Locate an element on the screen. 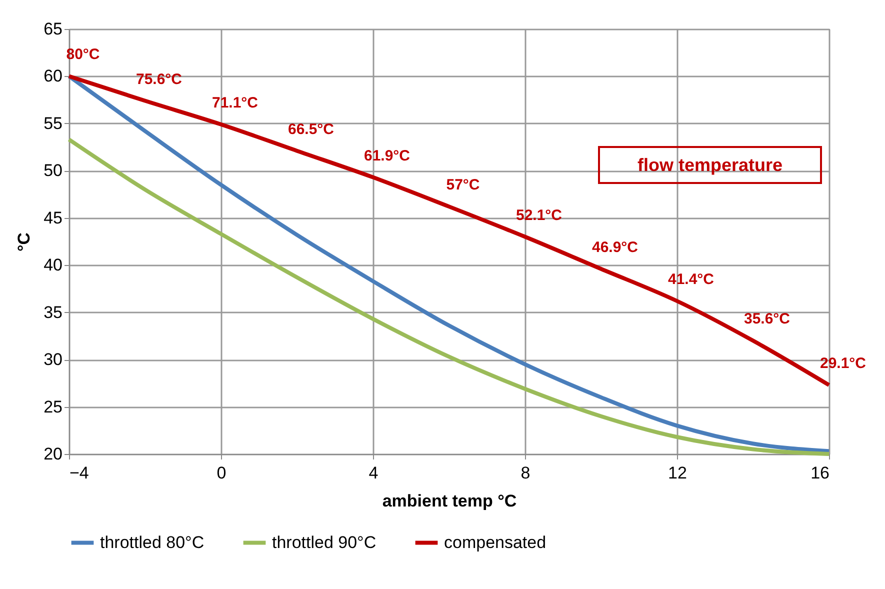  annotation: 80°C is located at coordinates (83, 55).